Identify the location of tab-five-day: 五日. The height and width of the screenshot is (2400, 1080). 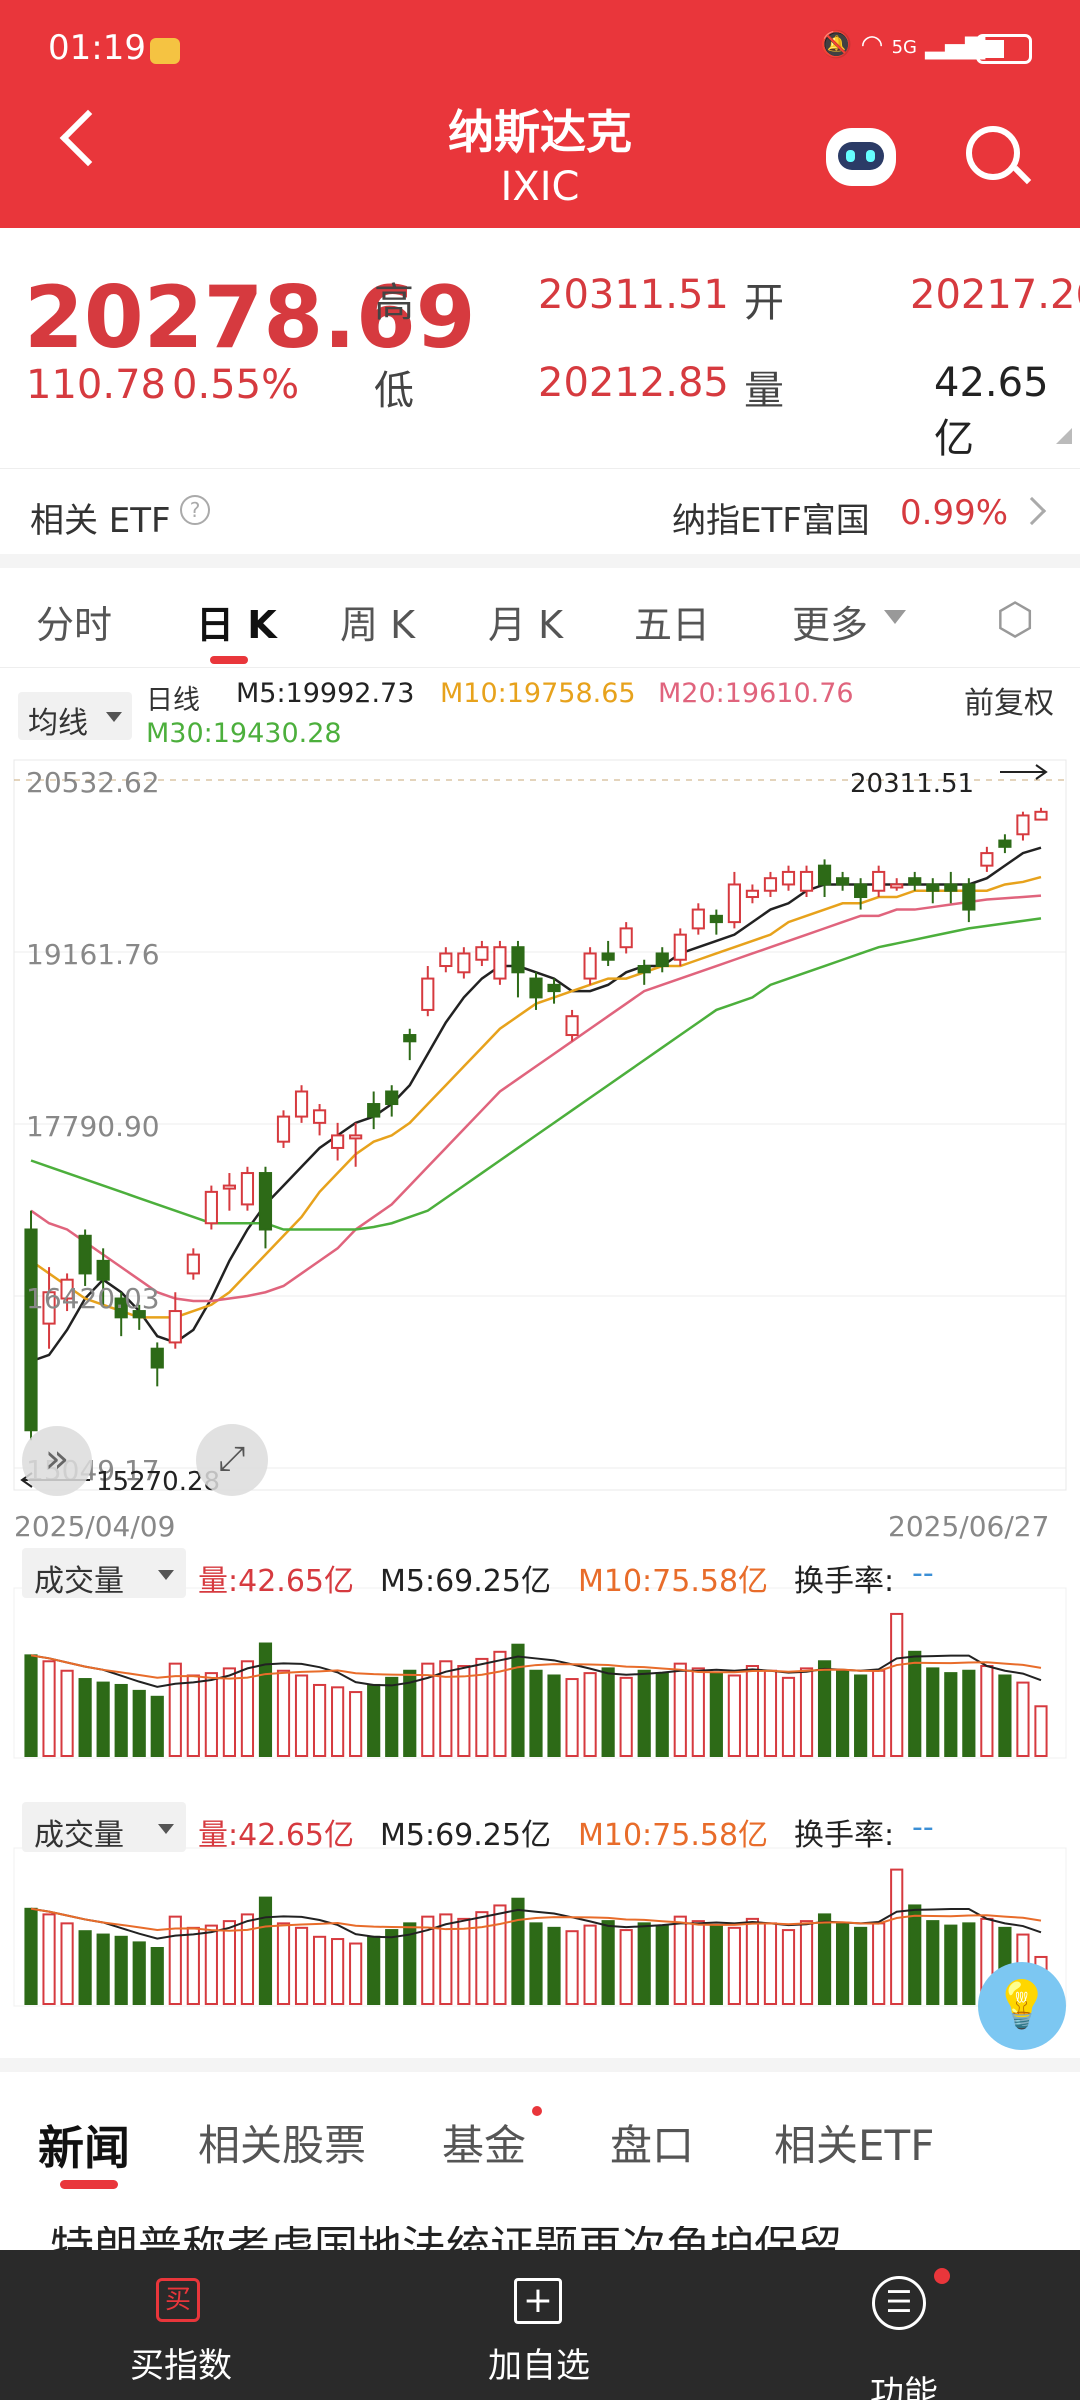
(672, 625).